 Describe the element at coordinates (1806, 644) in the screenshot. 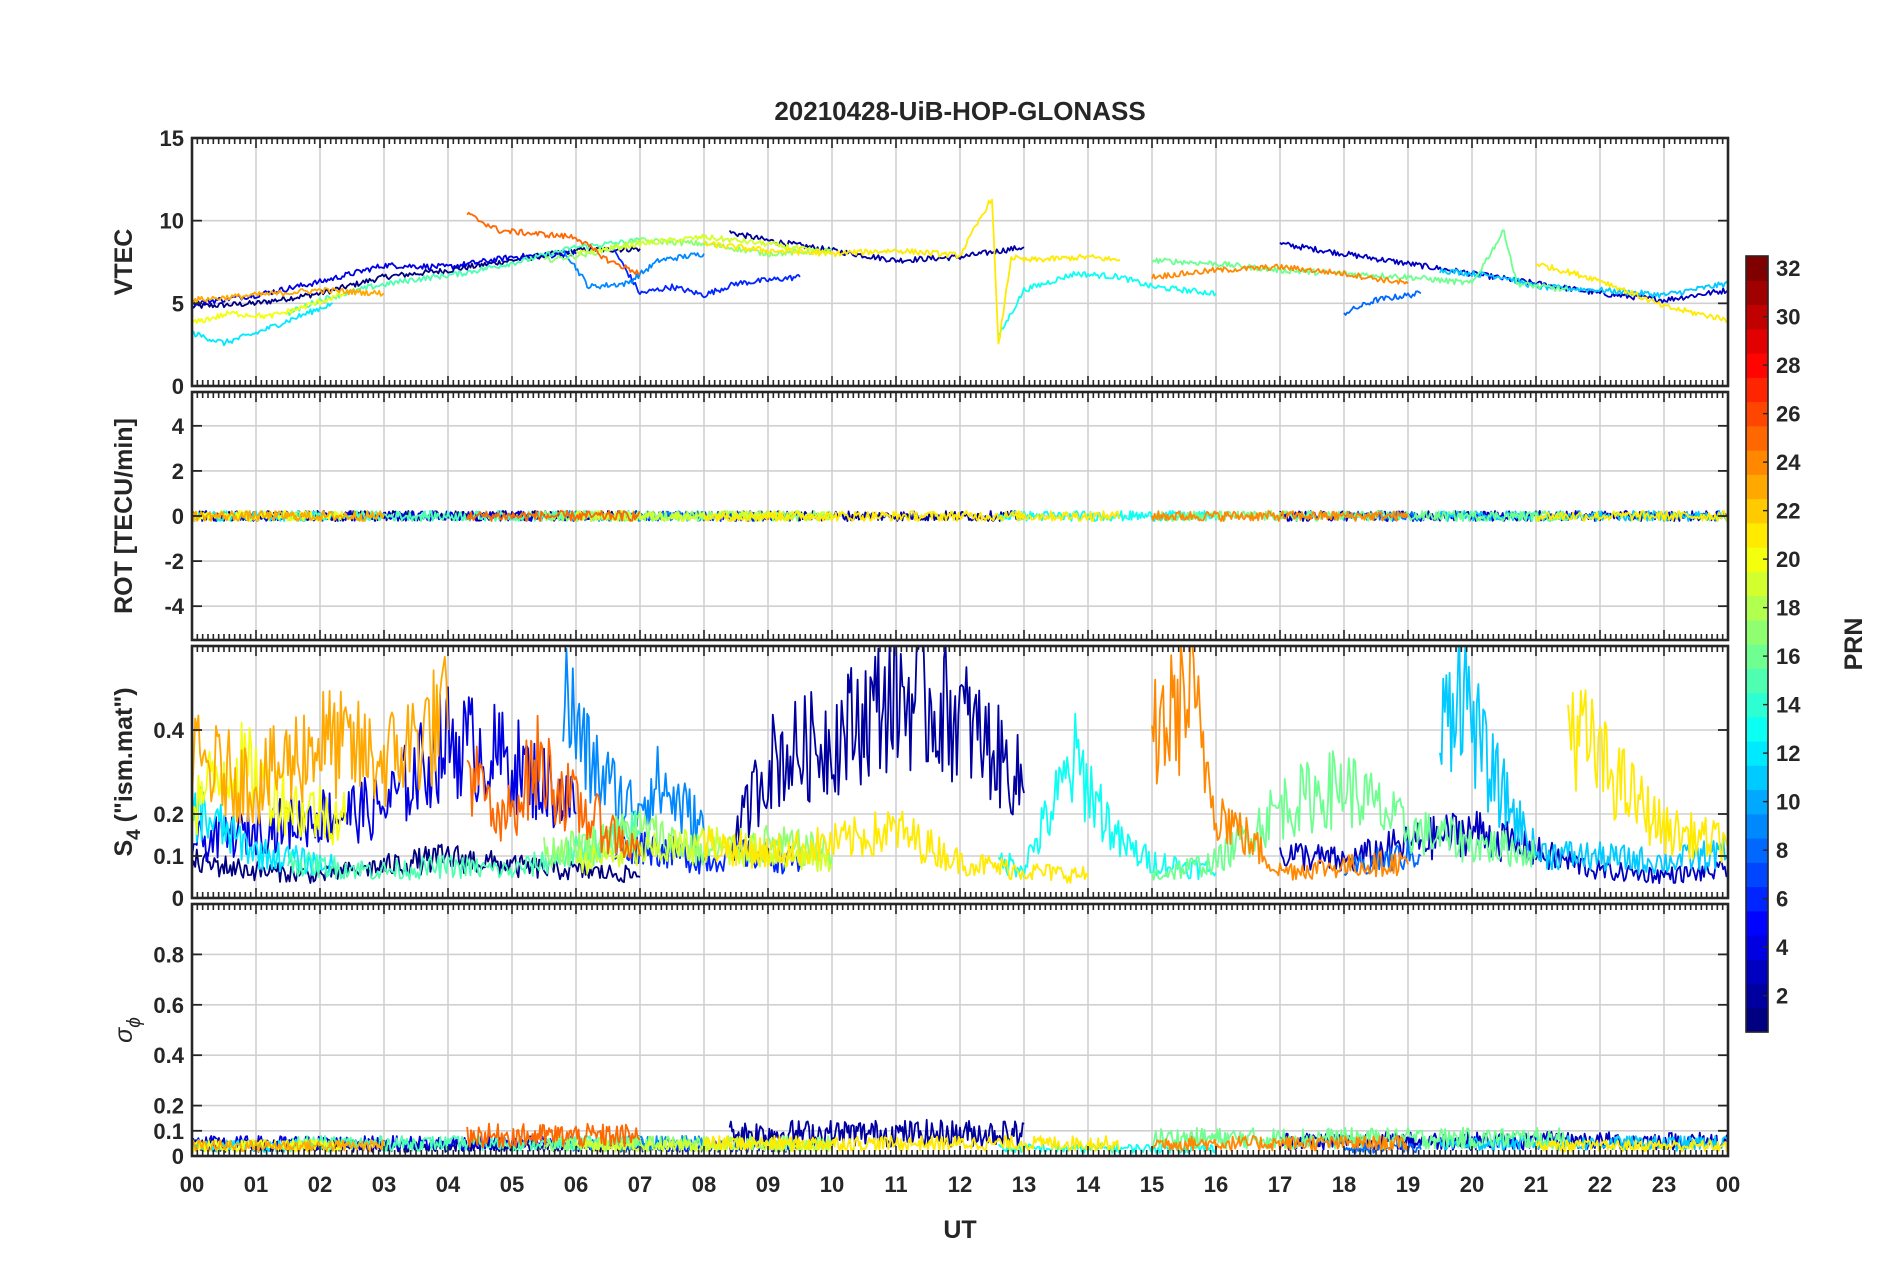

I see `colorbar: 32 30 28 26 24 22 20 18 16 14 12 10 8 6 4 2 PRN` at that location.